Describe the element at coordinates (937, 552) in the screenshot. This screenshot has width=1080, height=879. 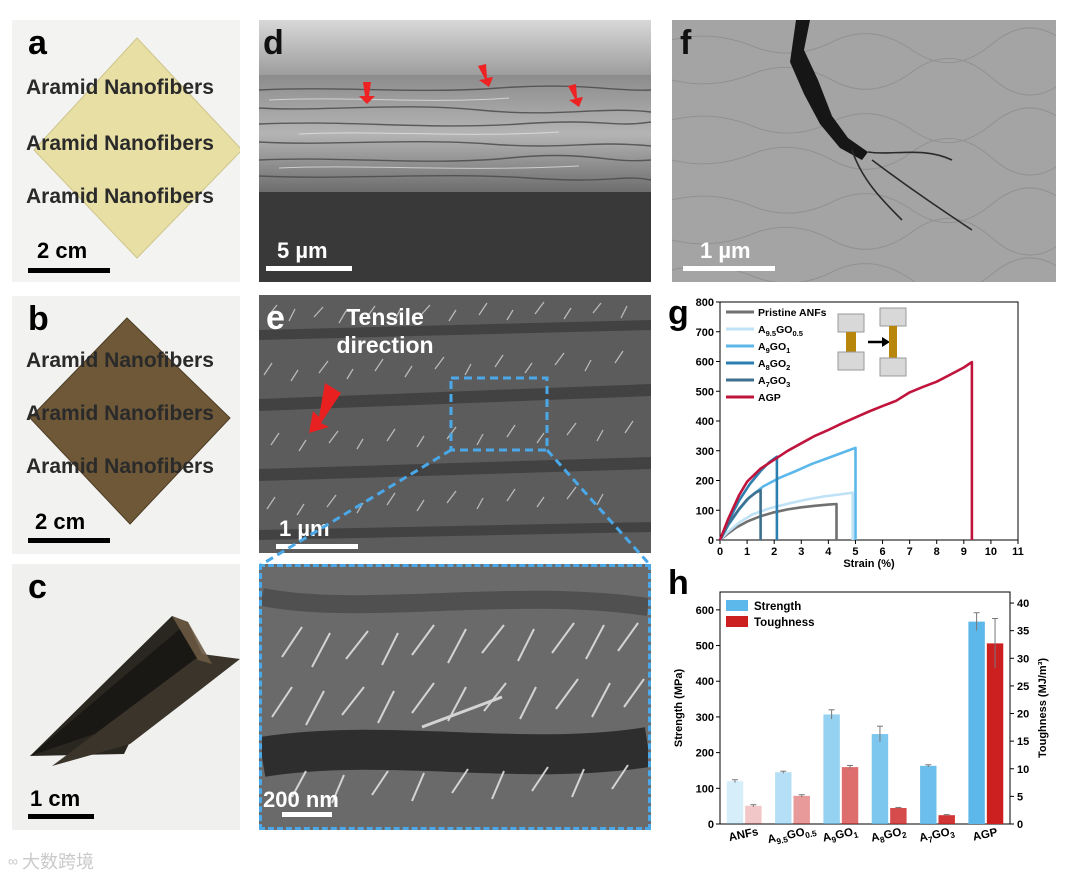
I see `x-tick-label-g: 8` at that location.